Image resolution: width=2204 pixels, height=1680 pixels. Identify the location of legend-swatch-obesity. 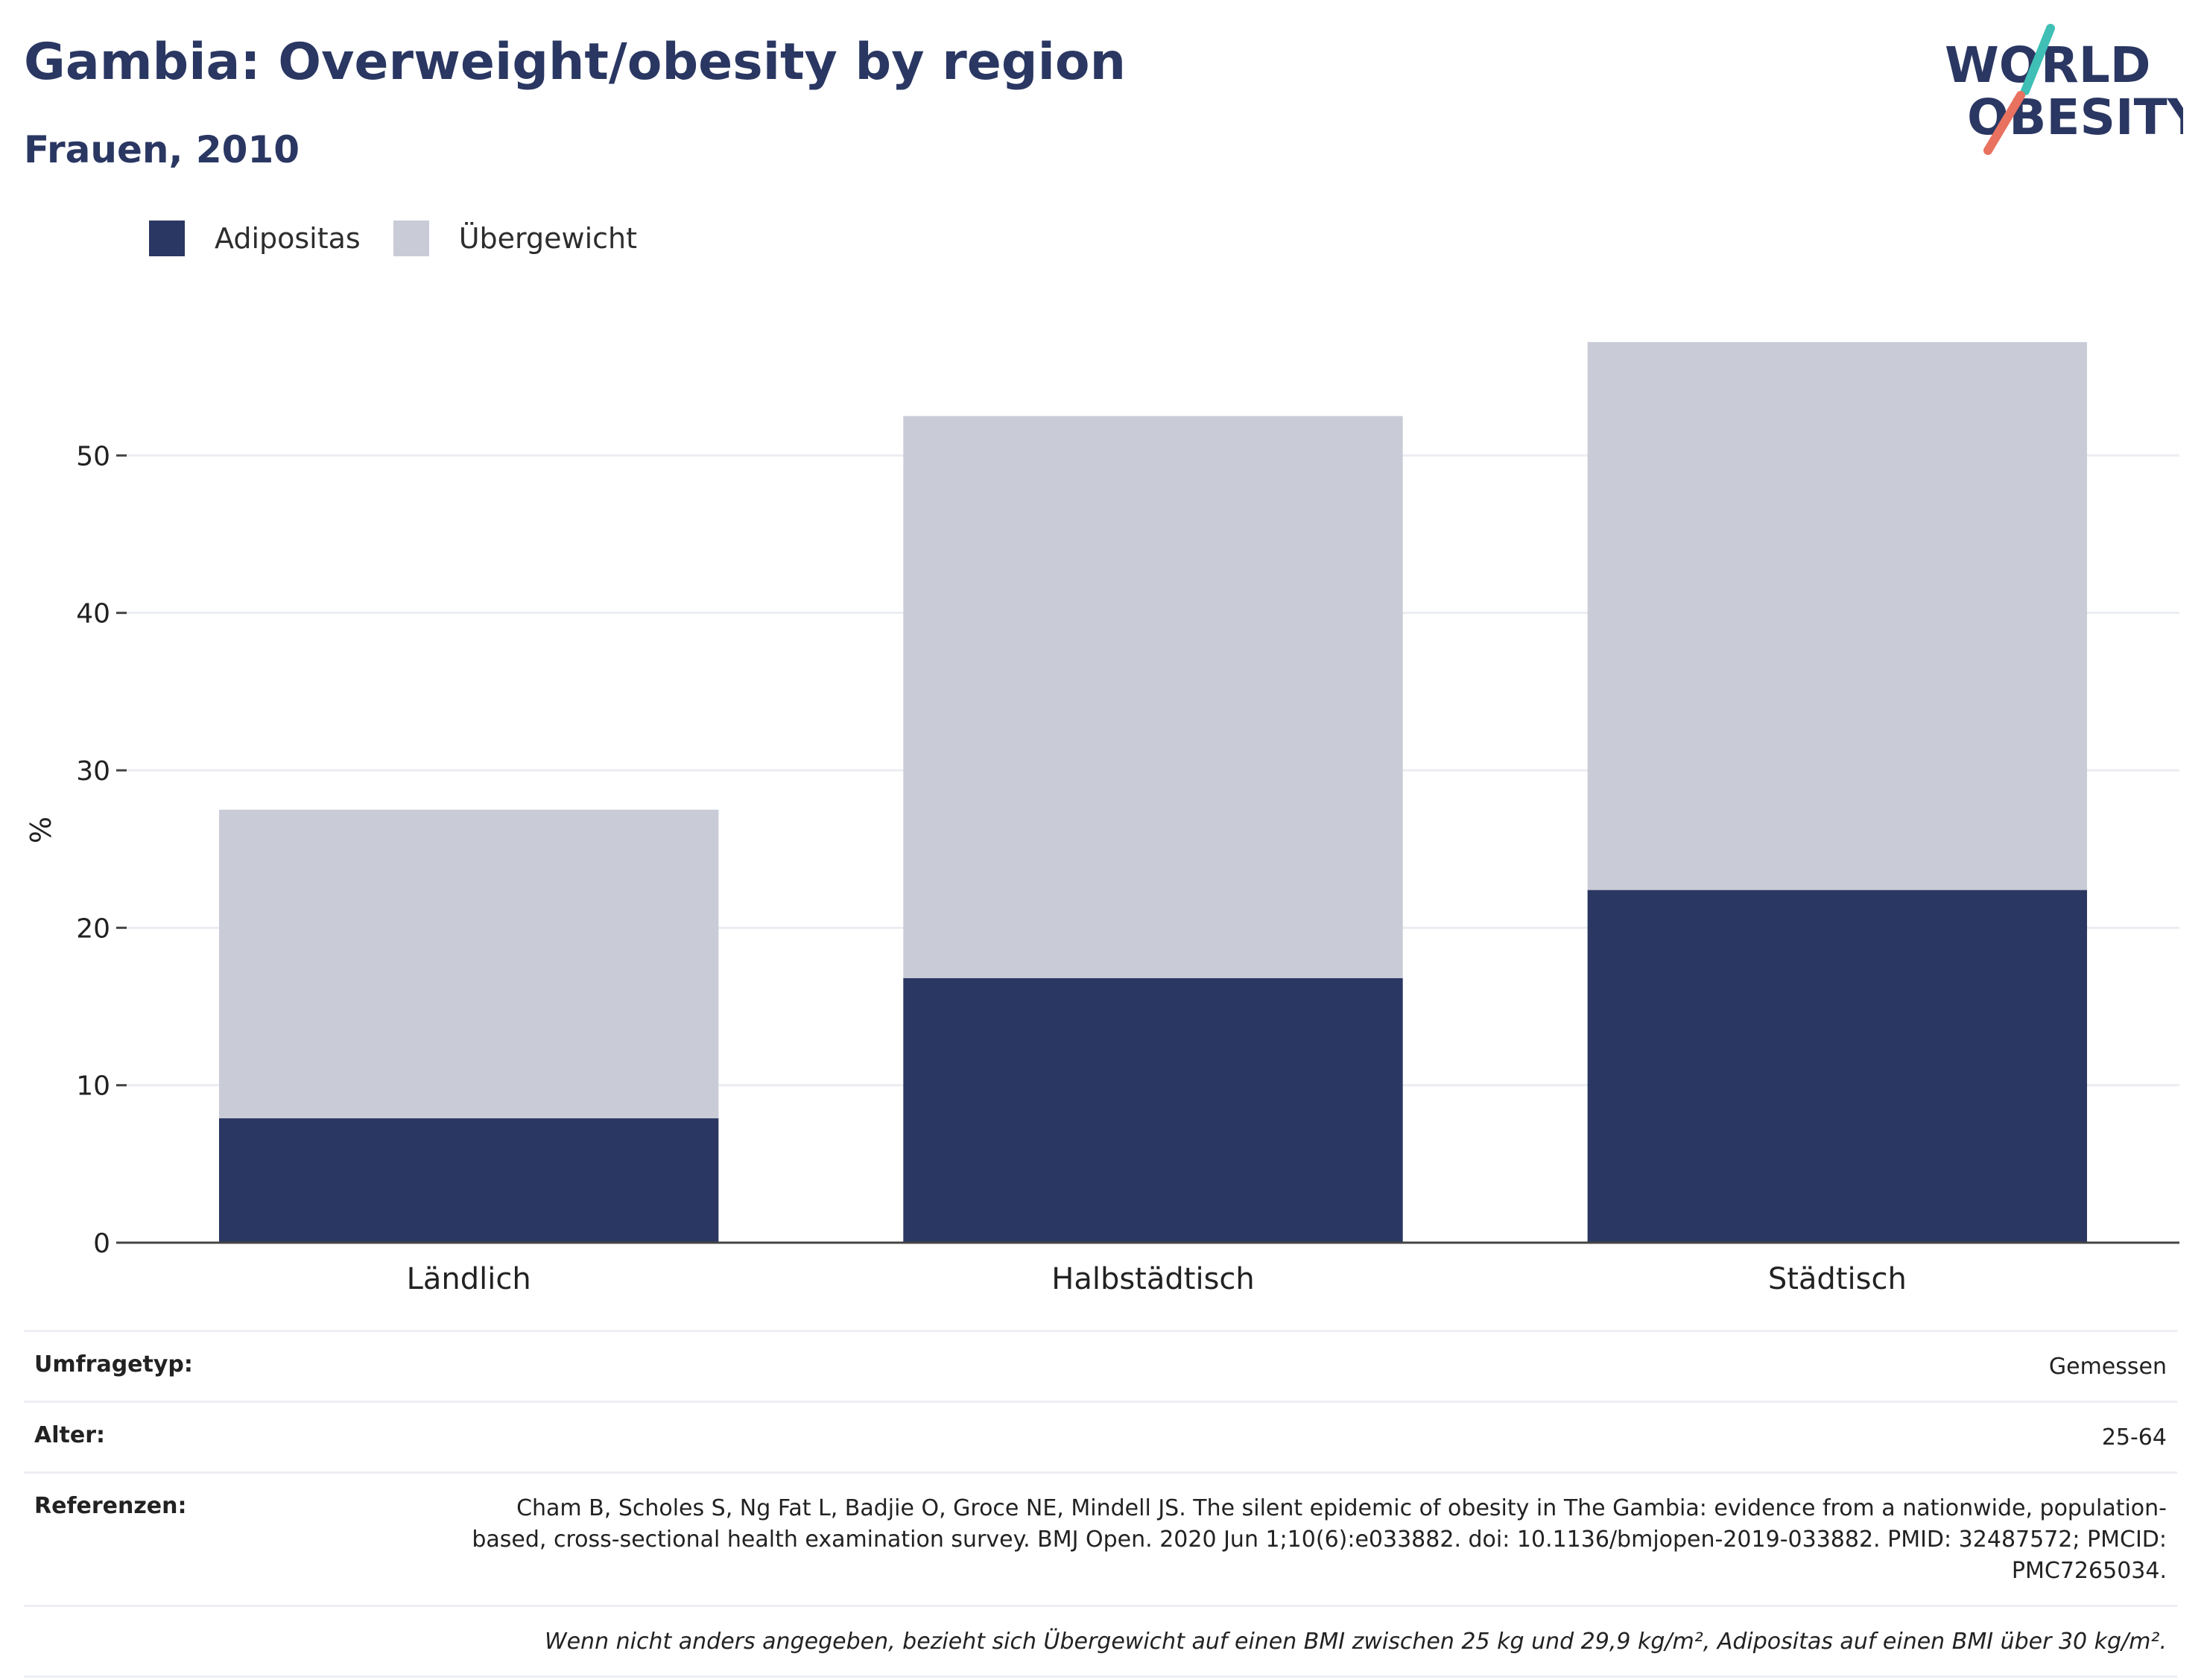
(167, 238).